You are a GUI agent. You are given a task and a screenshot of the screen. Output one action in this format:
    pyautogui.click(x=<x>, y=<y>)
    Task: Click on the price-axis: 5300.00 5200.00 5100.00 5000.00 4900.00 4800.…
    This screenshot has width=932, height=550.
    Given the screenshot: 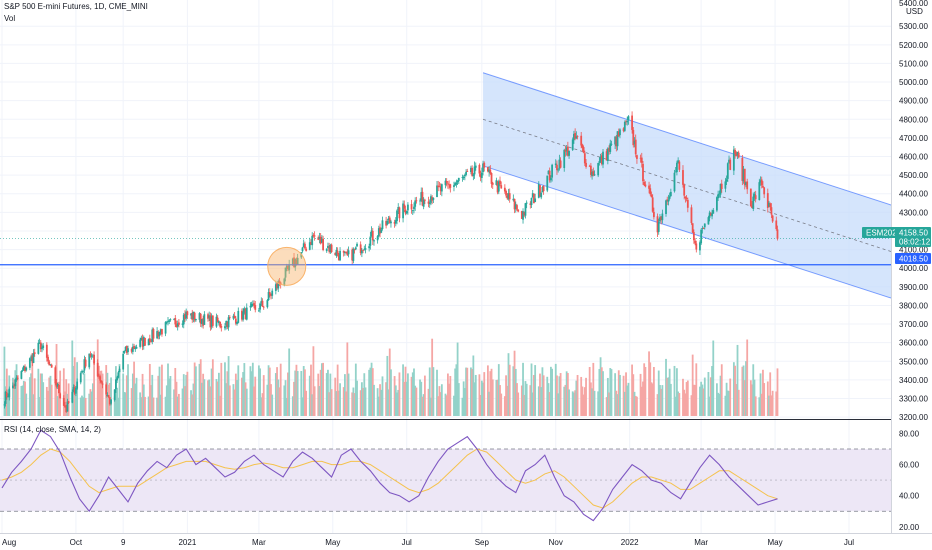 What is the action you would take?
    pyautogui.click(x=913, y=222)
    